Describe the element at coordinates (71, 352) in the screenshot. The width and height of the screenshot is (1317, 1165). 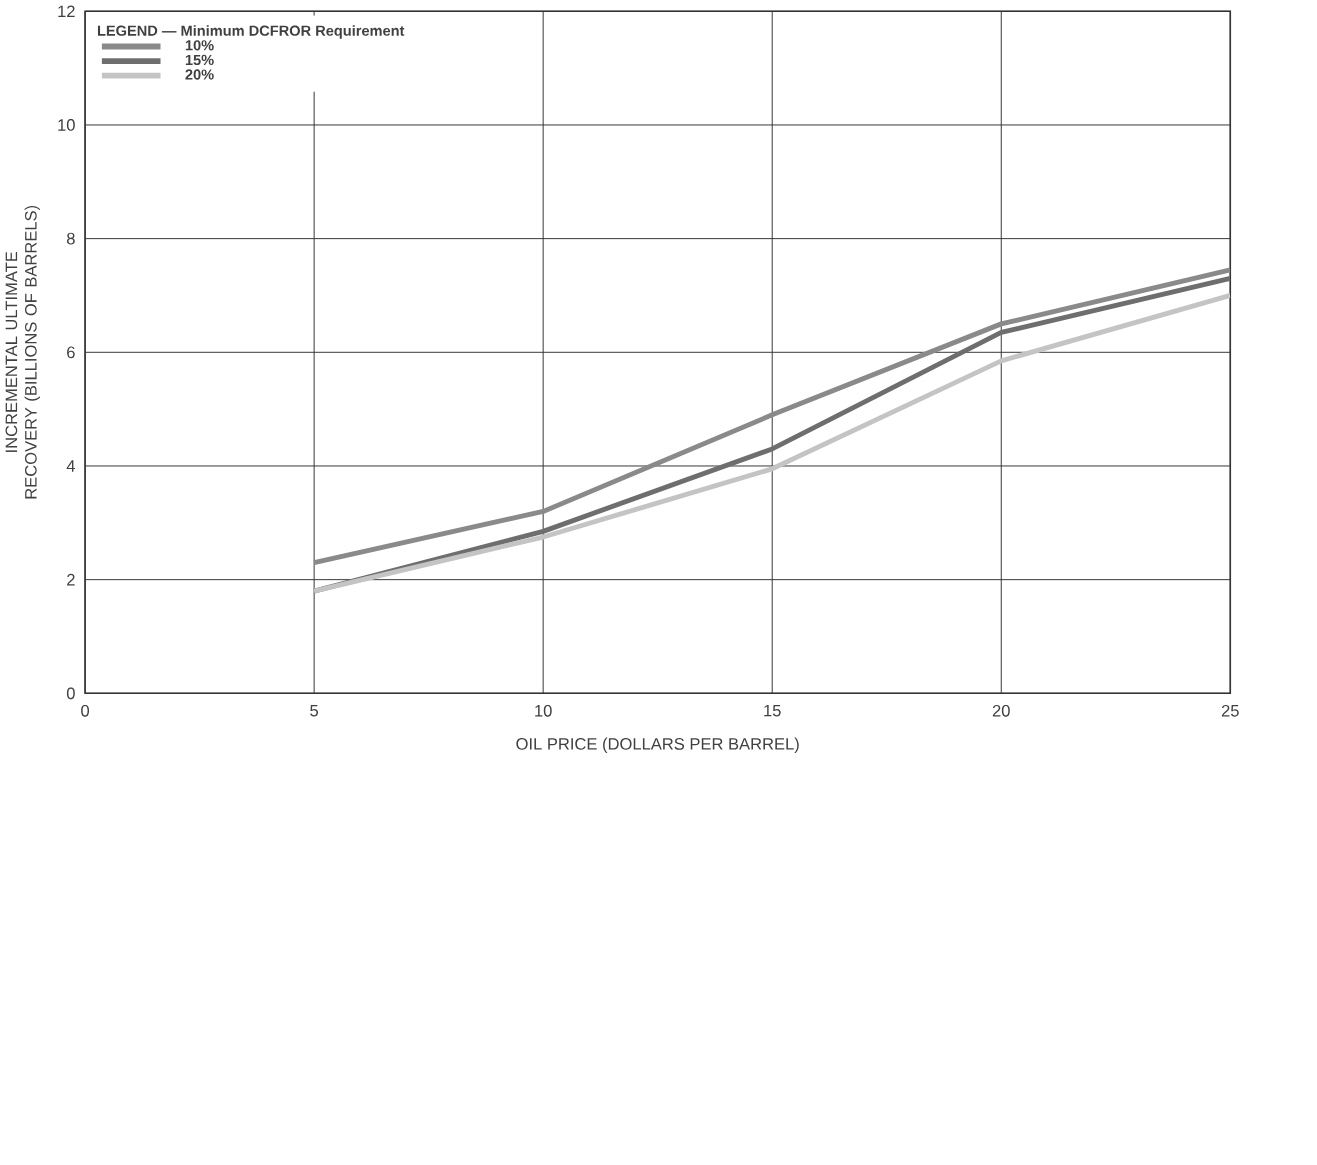
I see `y-tick-label: 6` at that location.